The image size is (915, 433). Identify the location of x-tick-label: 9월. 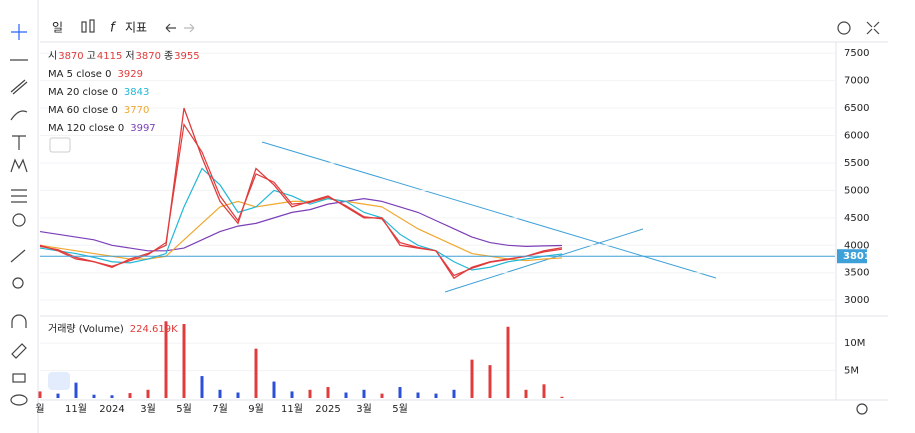
(256, 409).